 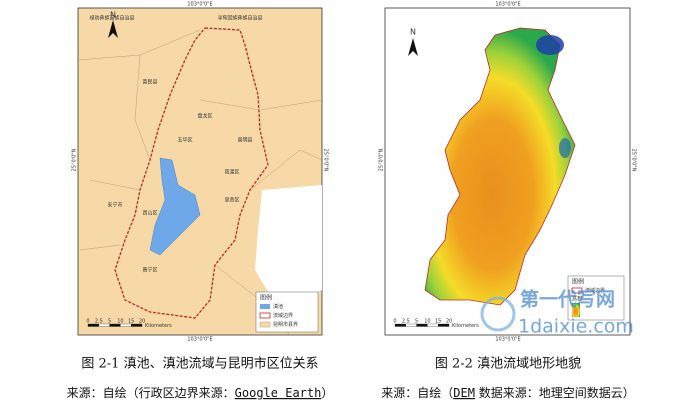 I want to click on lake, so click(x=175, y=206).